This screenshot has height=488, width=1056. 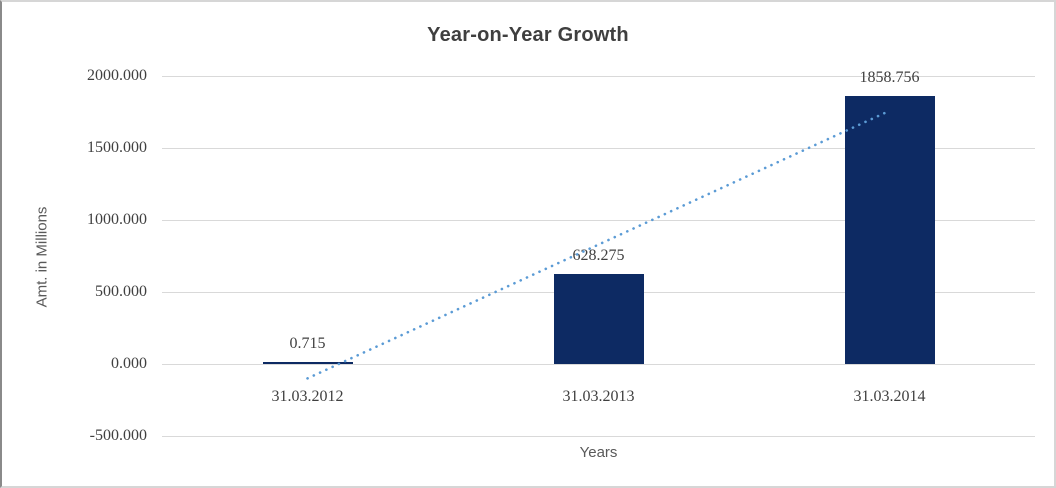 I want to click on y-tick-label: 500.000, so click(x=121, y=291).